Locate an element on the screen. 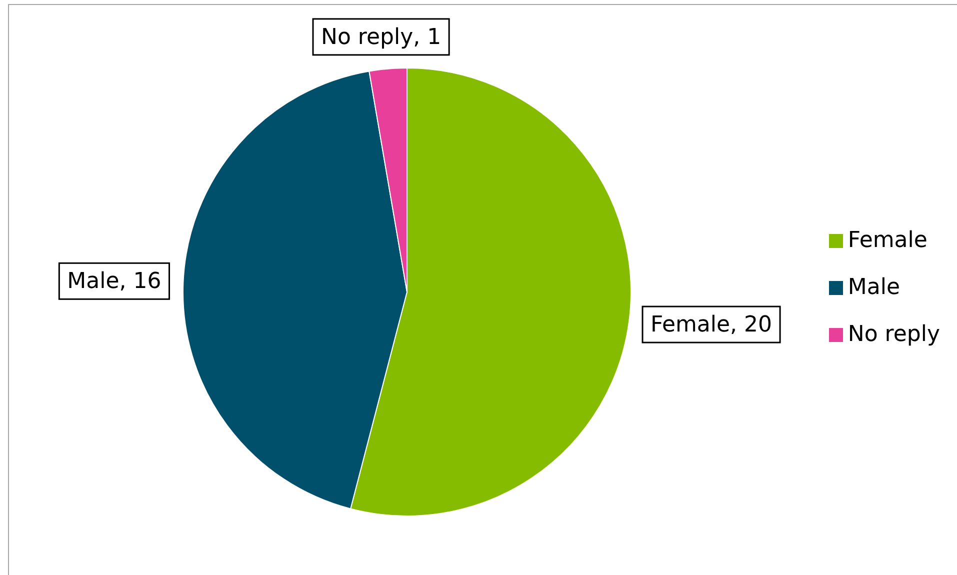 Image resolution: width=957 pixels, height=575 pixels. legend-label: No reply is located at coordinates (894, 334).